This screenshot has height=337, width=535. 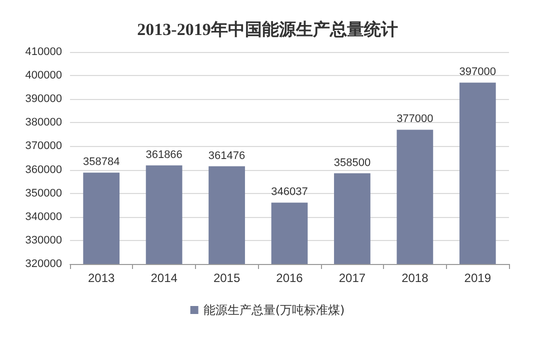 I want to click on legend-label: 能源生产总量(万吨标准煤), so click(x=274, y=310).